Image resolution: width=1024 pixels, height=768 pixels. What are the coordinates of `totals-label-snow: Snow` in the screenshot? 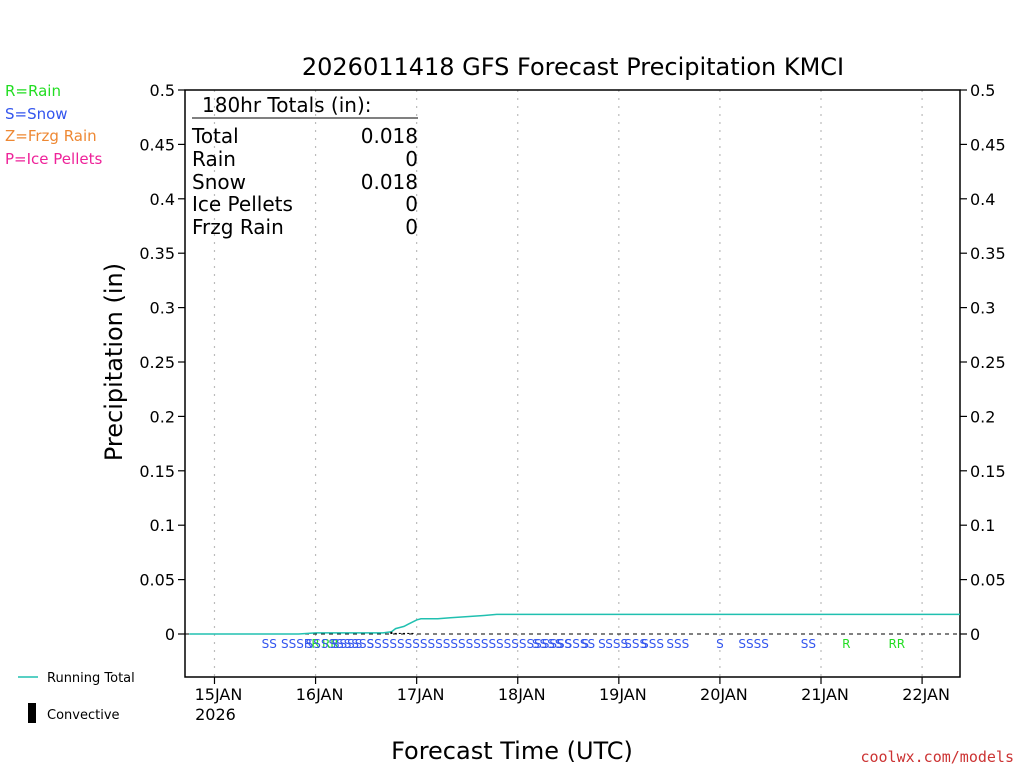 It's located at (219, 182).